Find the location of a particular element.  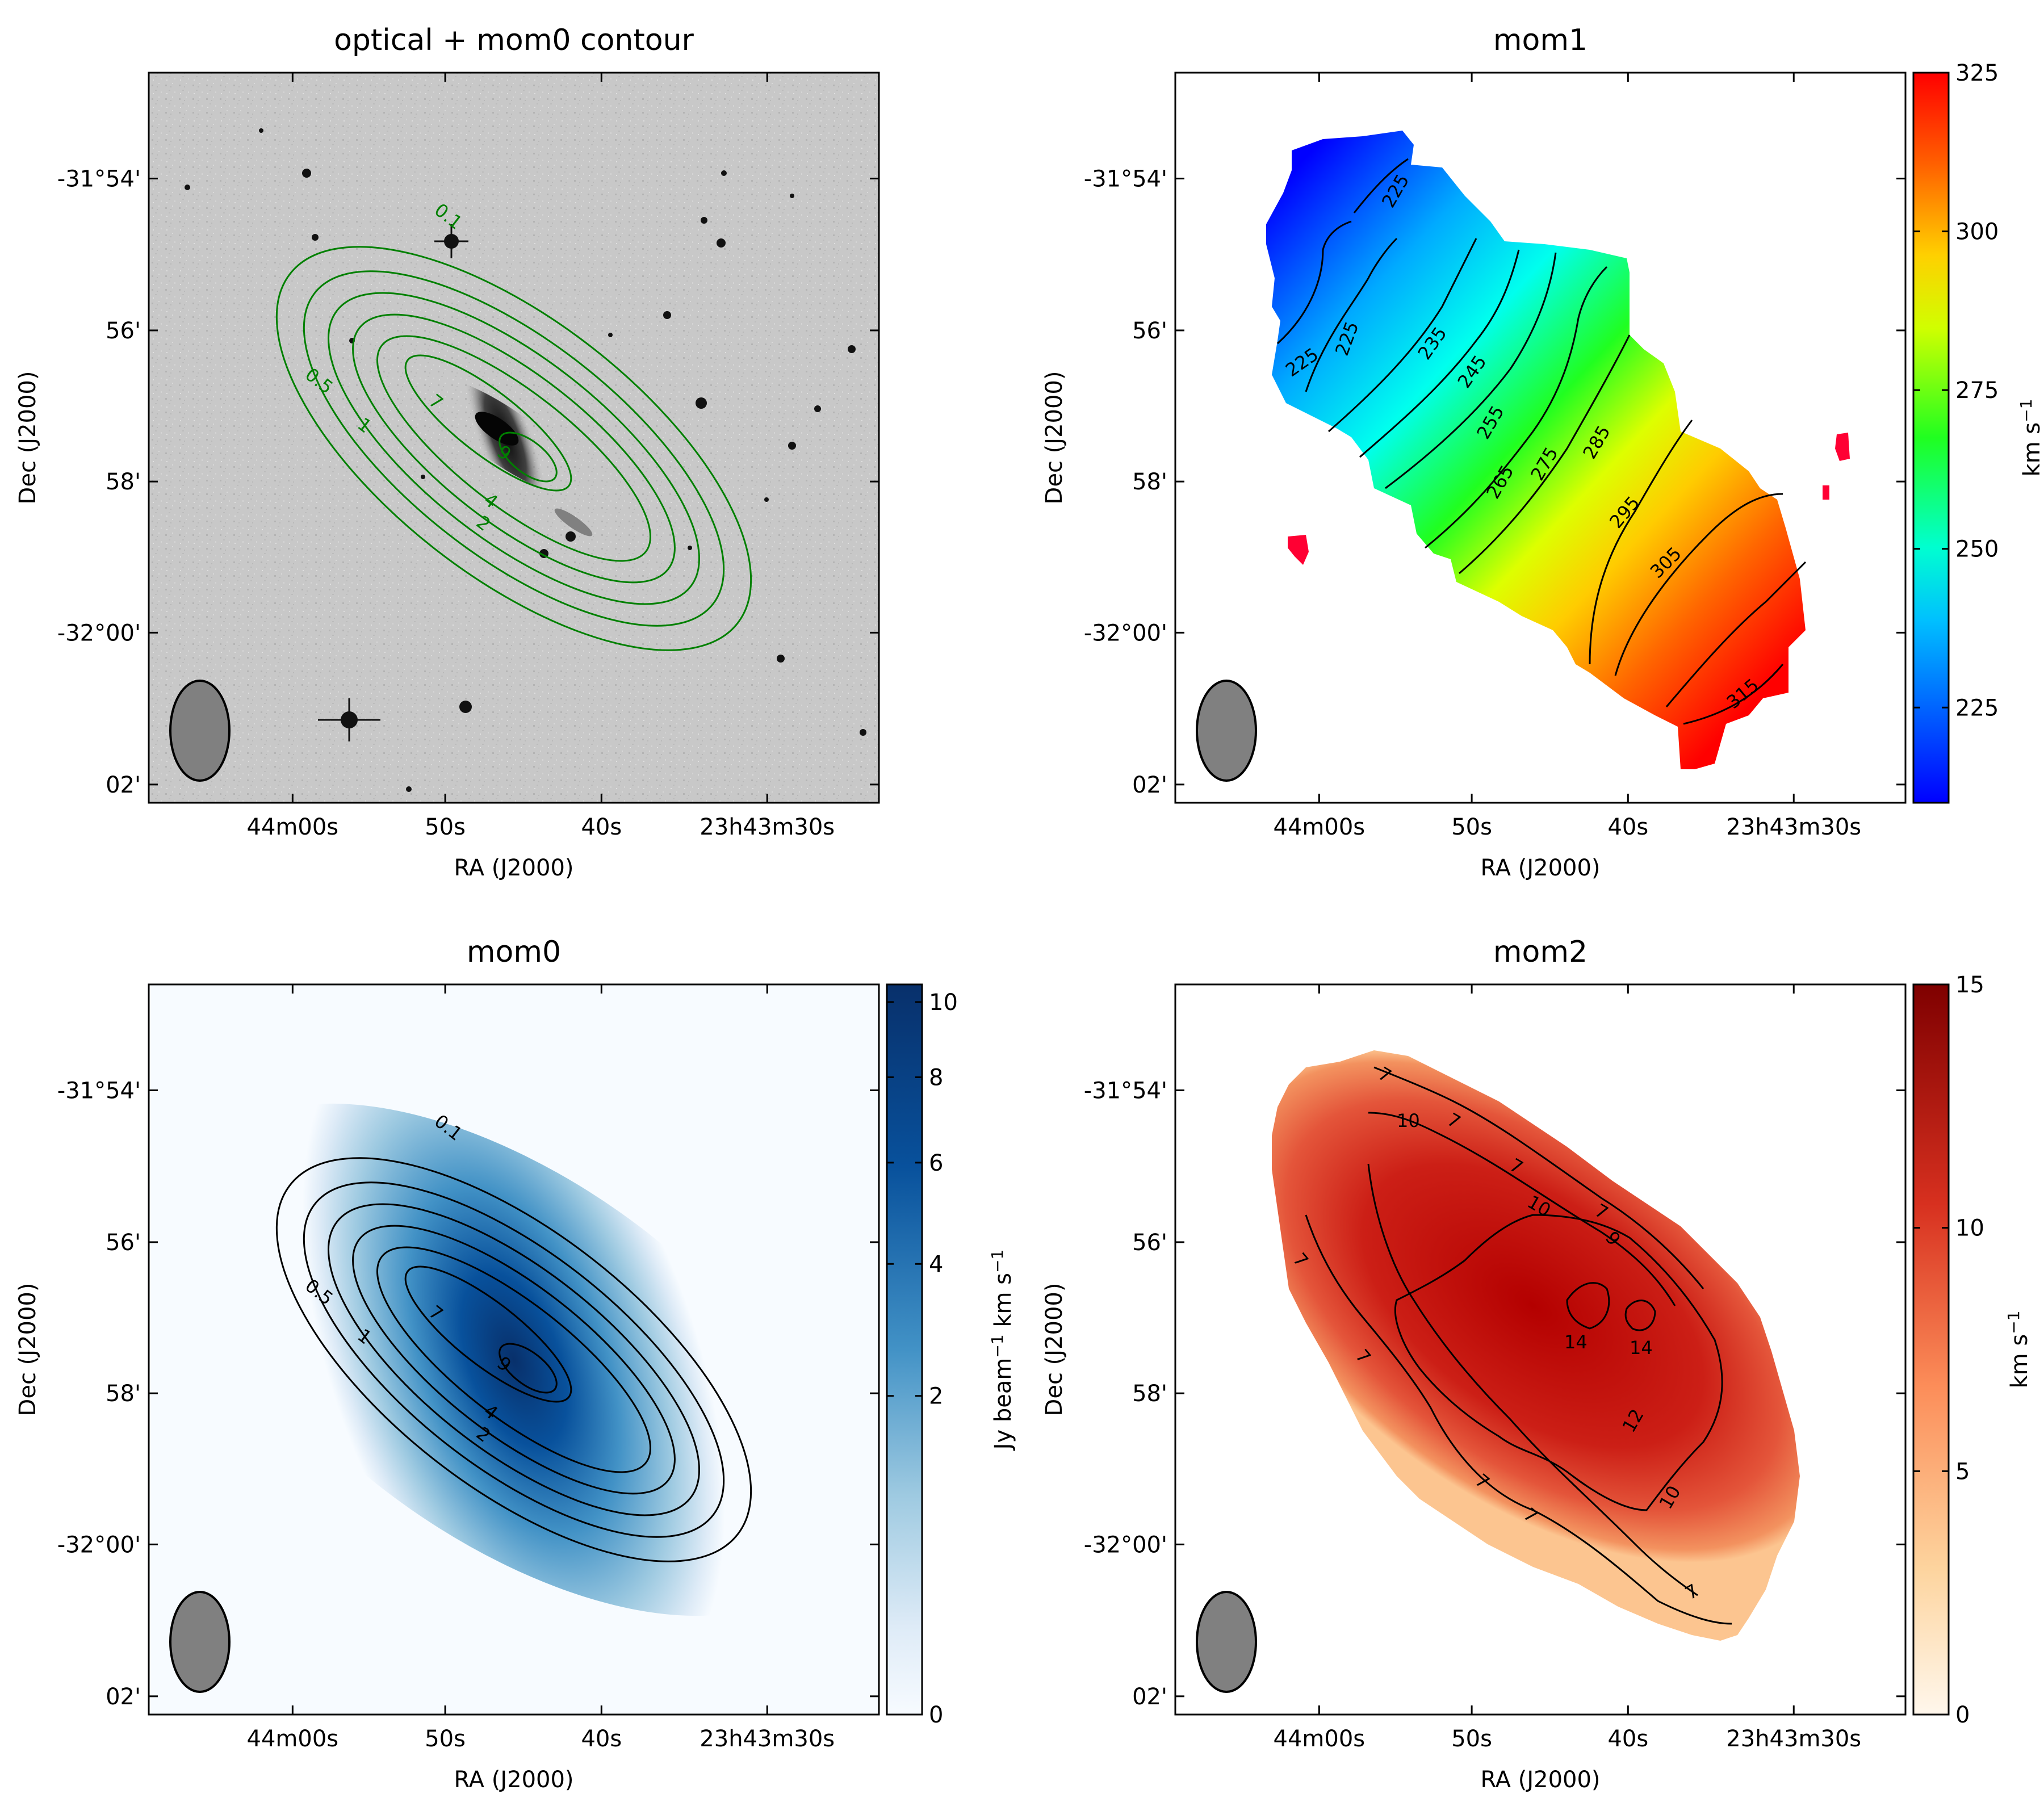

mom0-xtick-label: 50s is located at coordinates (445, 1739).